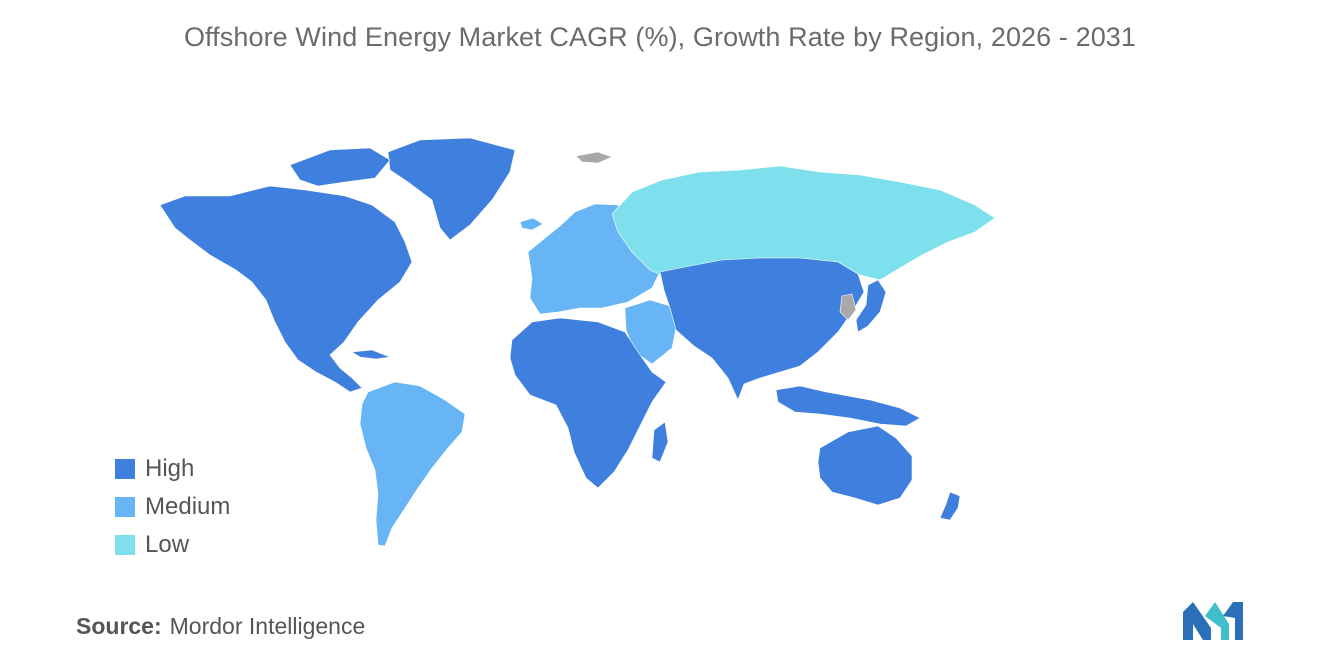  I want to click on region-new-zealand, so click(950, 506).